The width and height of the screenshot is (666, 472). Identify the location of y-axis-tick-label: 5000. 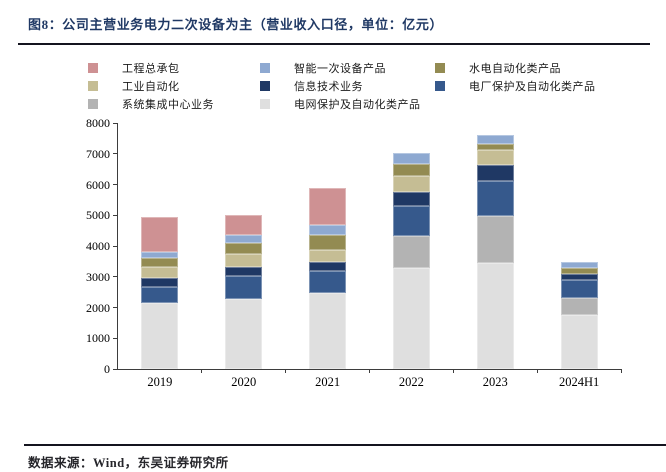
(98, 215).